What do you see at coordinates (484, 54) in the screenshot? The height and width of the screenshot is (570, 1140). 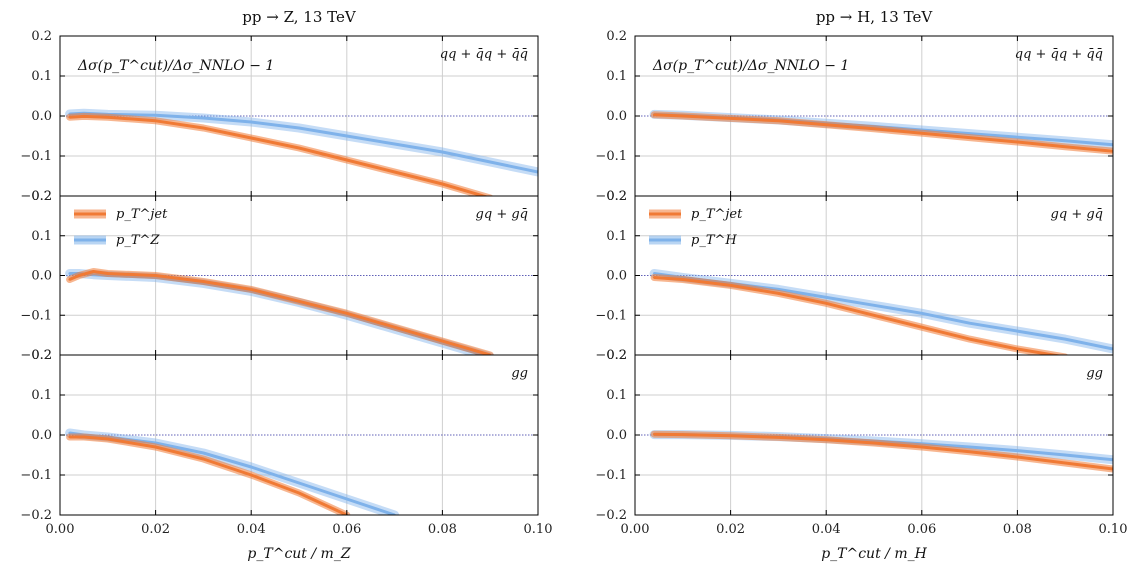 I see `channel-label: qq + q̄q + q̄q̄` at bounding box center [484, 54].